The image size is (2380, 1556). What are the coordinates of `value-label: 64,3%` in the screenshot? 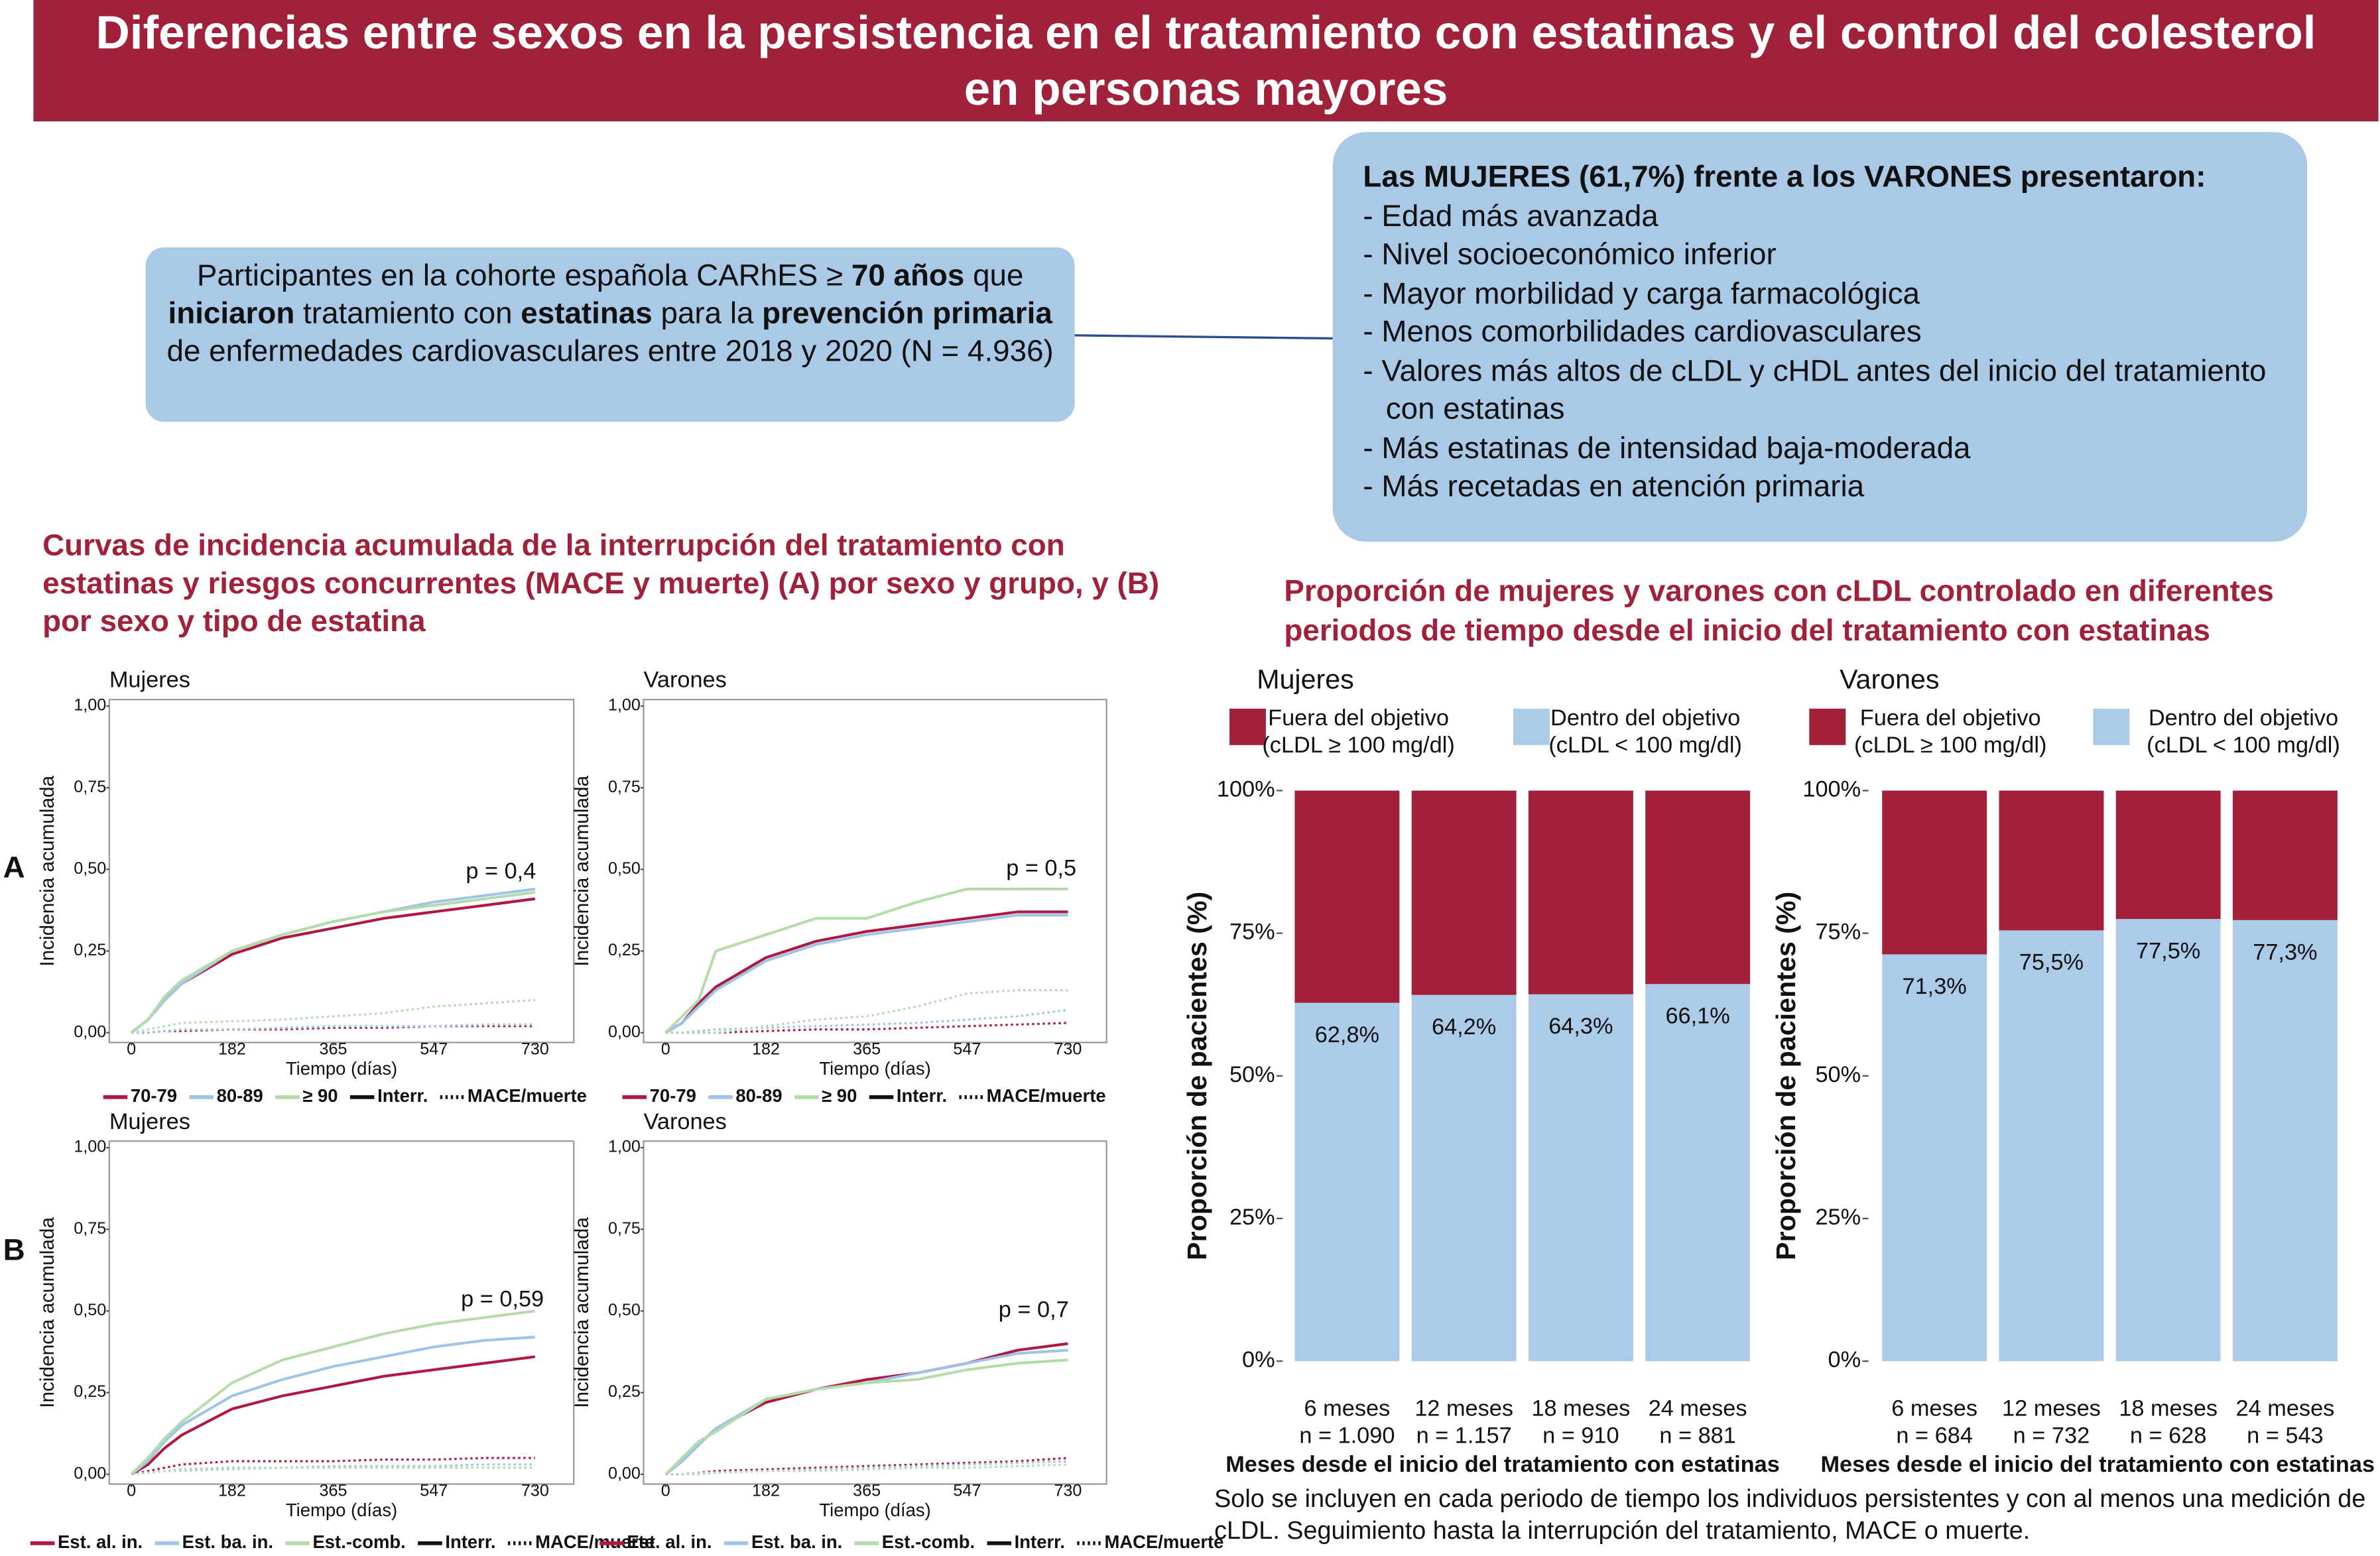 It's located at (1581, 1026).